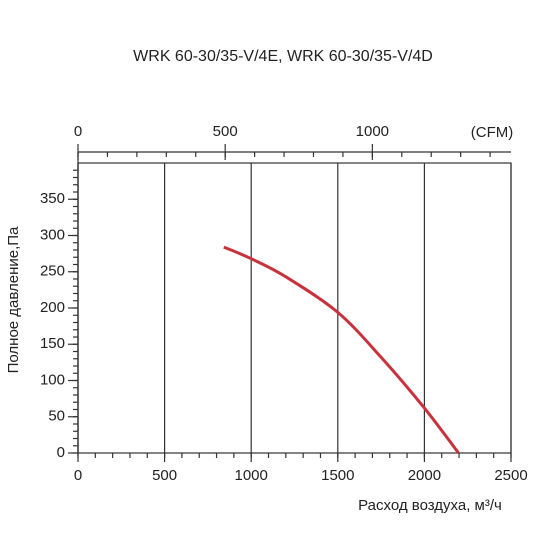 The width and height of the screenshot is (550, 555). What do you see at coordinates (52, 343) in the screenshot?
I see `y-tick-label: 150` at bounding box center [52, 343].